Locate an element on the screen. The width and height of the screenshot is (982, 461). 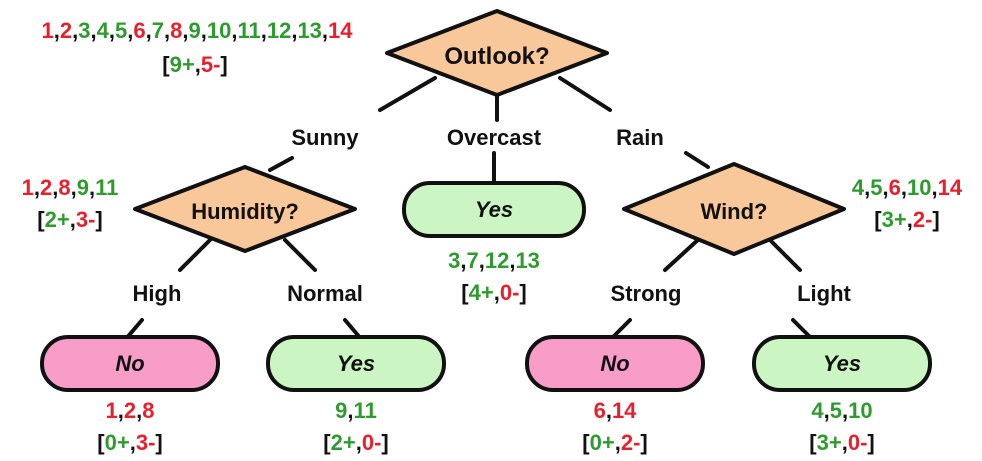
branch-overcast-label: Overcast is located at coordinates (494, 137).